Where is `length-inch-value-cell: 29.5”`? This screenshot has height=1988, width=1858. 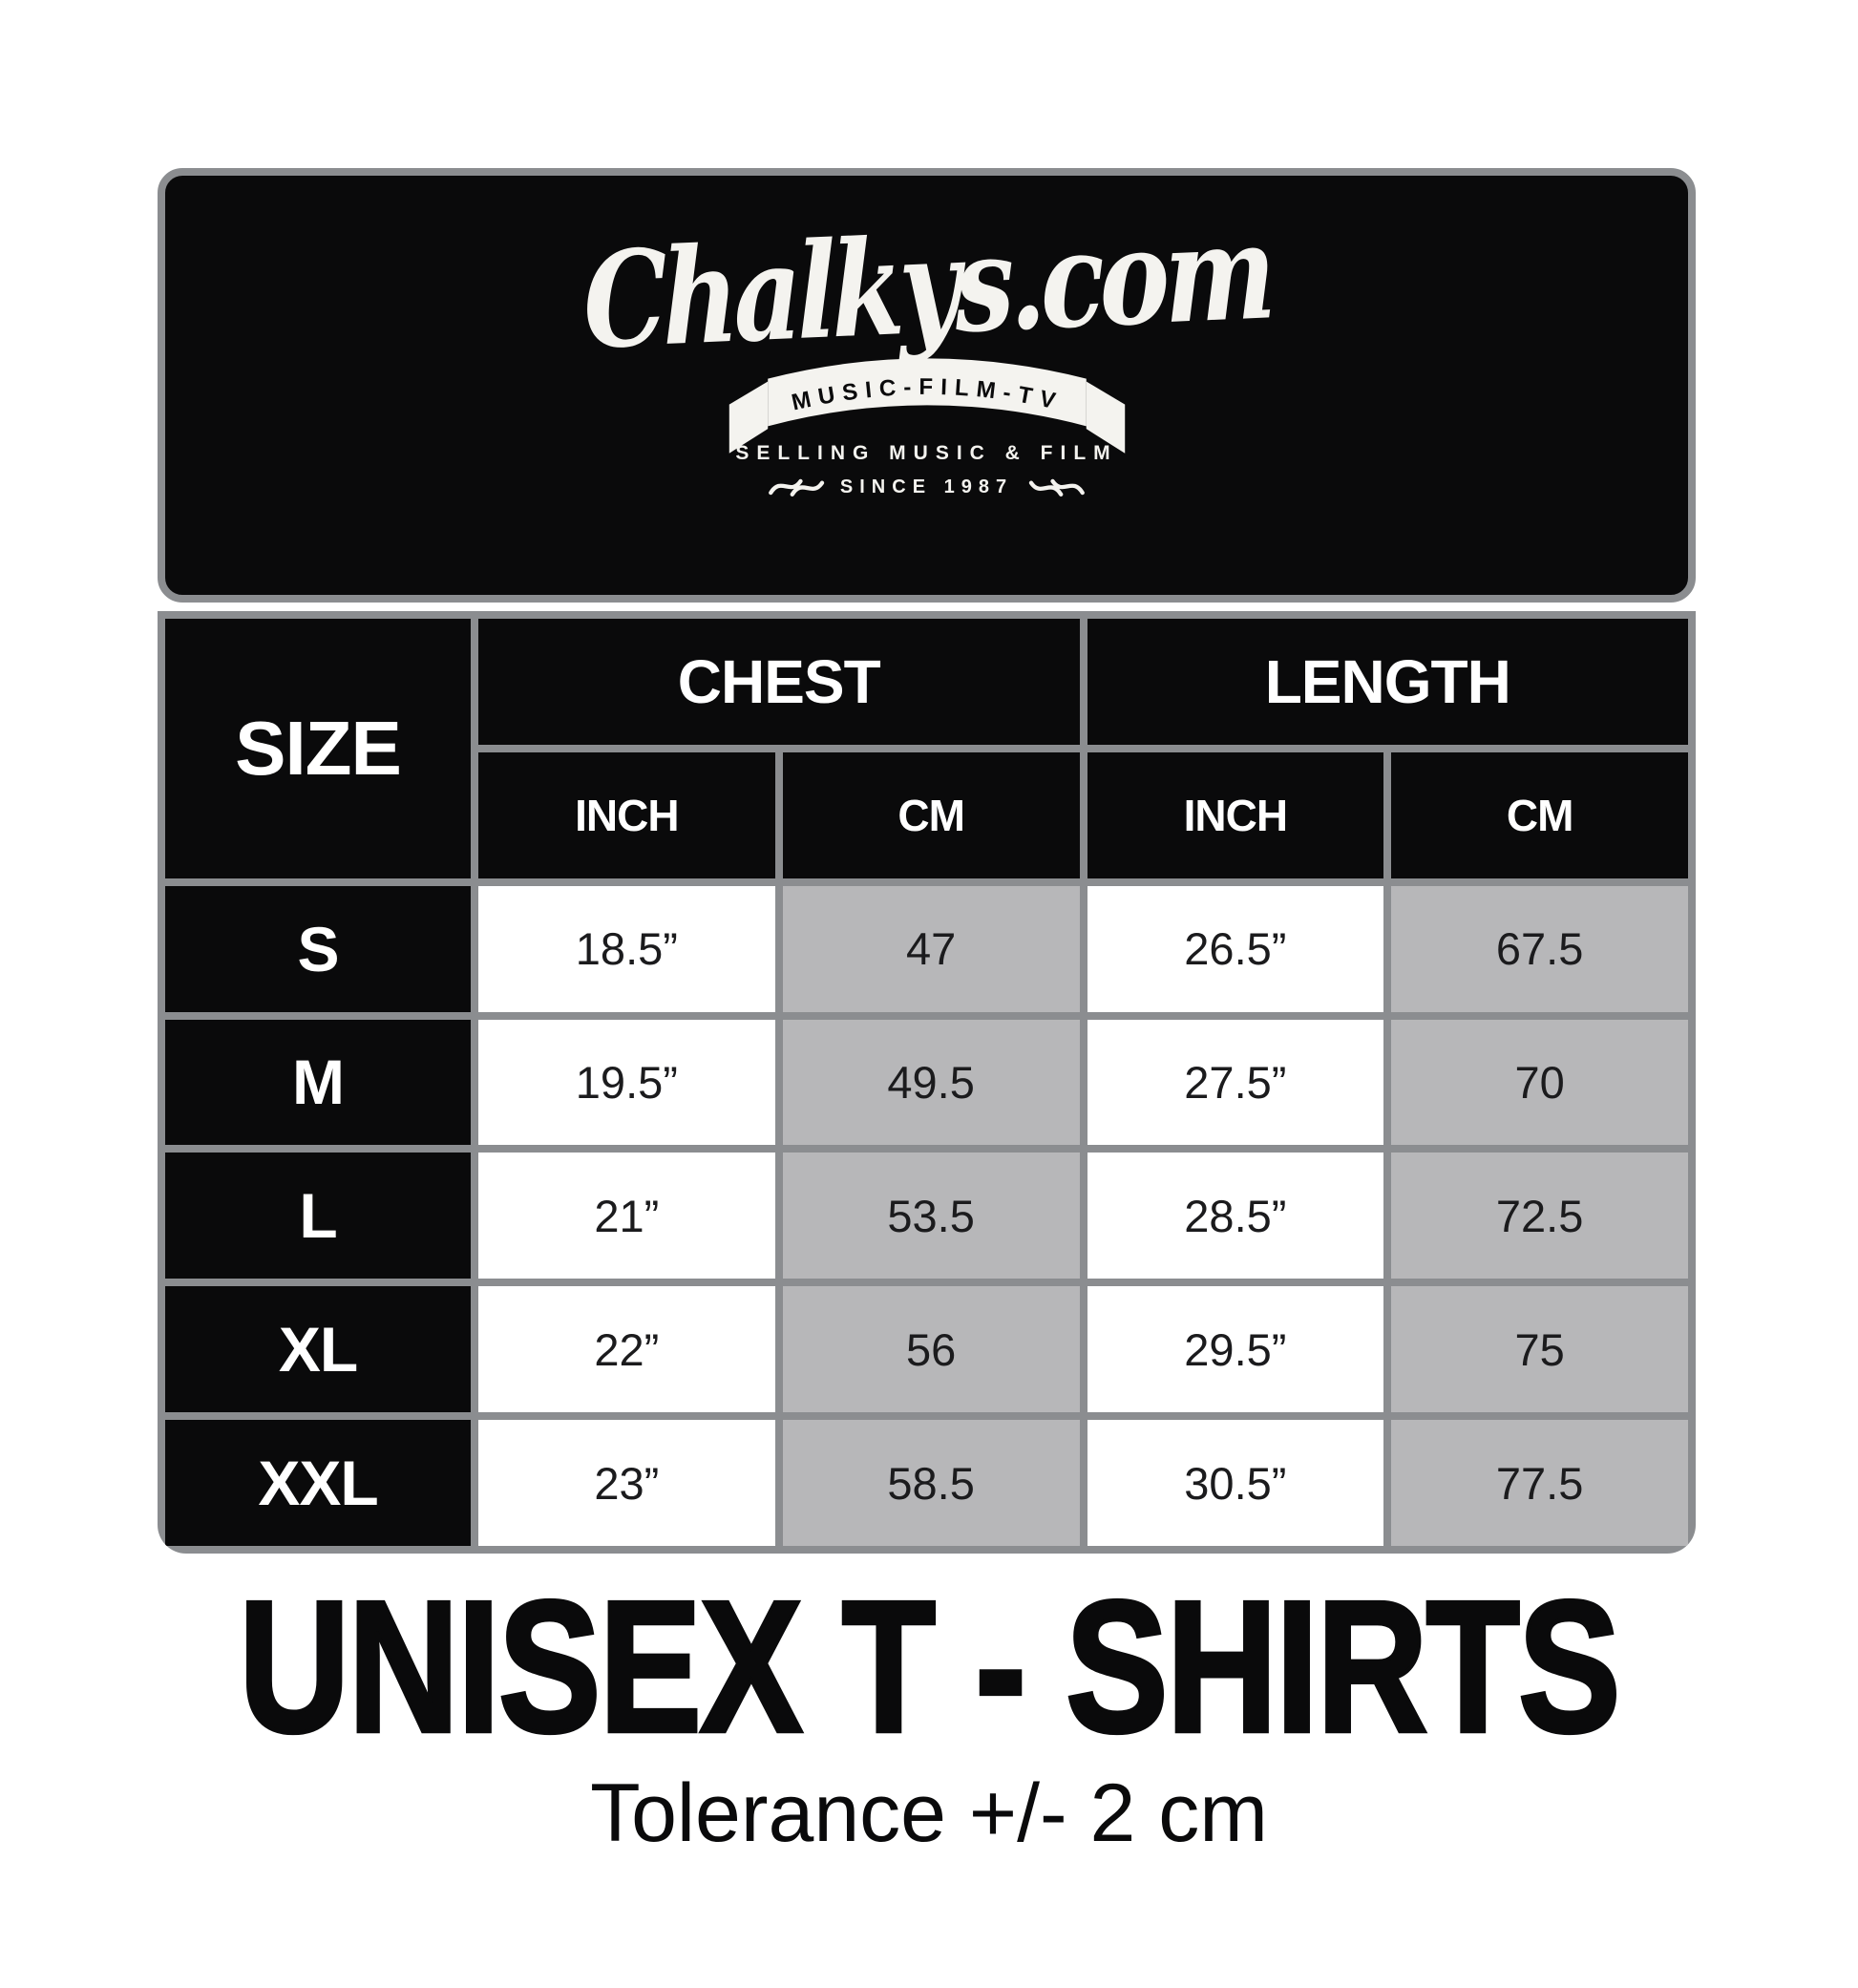 length-inch-value-cell: 29.5” is located at coordinates (1236, 1349).